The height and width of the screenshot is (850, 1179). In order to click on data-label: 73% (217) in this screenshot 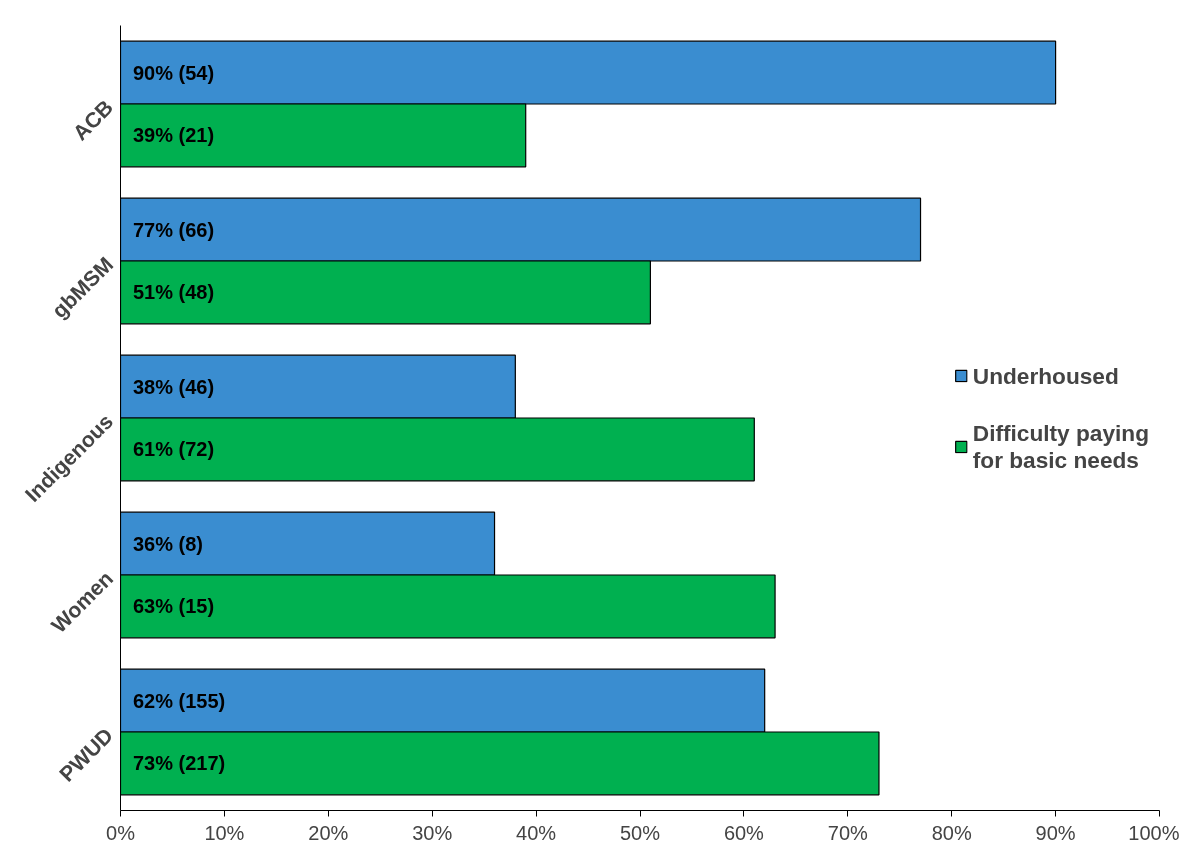, I will do `click(179, 763)`.